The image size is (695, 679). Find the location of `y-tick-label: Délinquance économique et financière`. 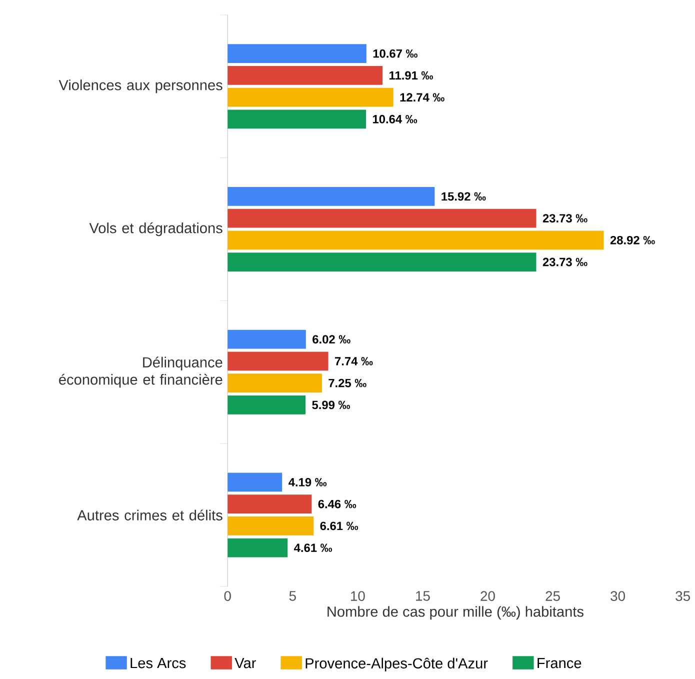

y-tick-label: Délinquance économique et financière is located at coordinates (140, 372).